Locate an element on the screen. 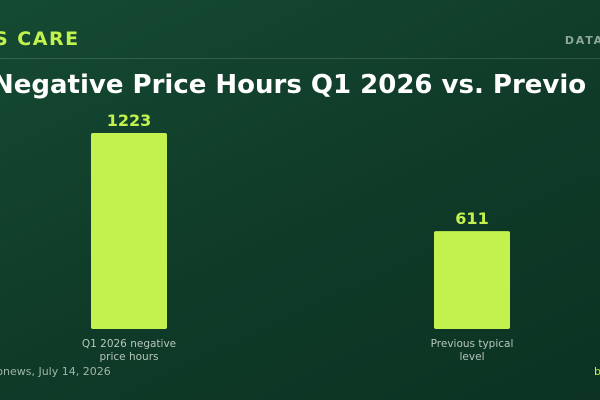 Image resolution: width=600 pixels, height=400 pixels. source-note: ronews, July 14, 2026 is located at coordinates (55, 371).